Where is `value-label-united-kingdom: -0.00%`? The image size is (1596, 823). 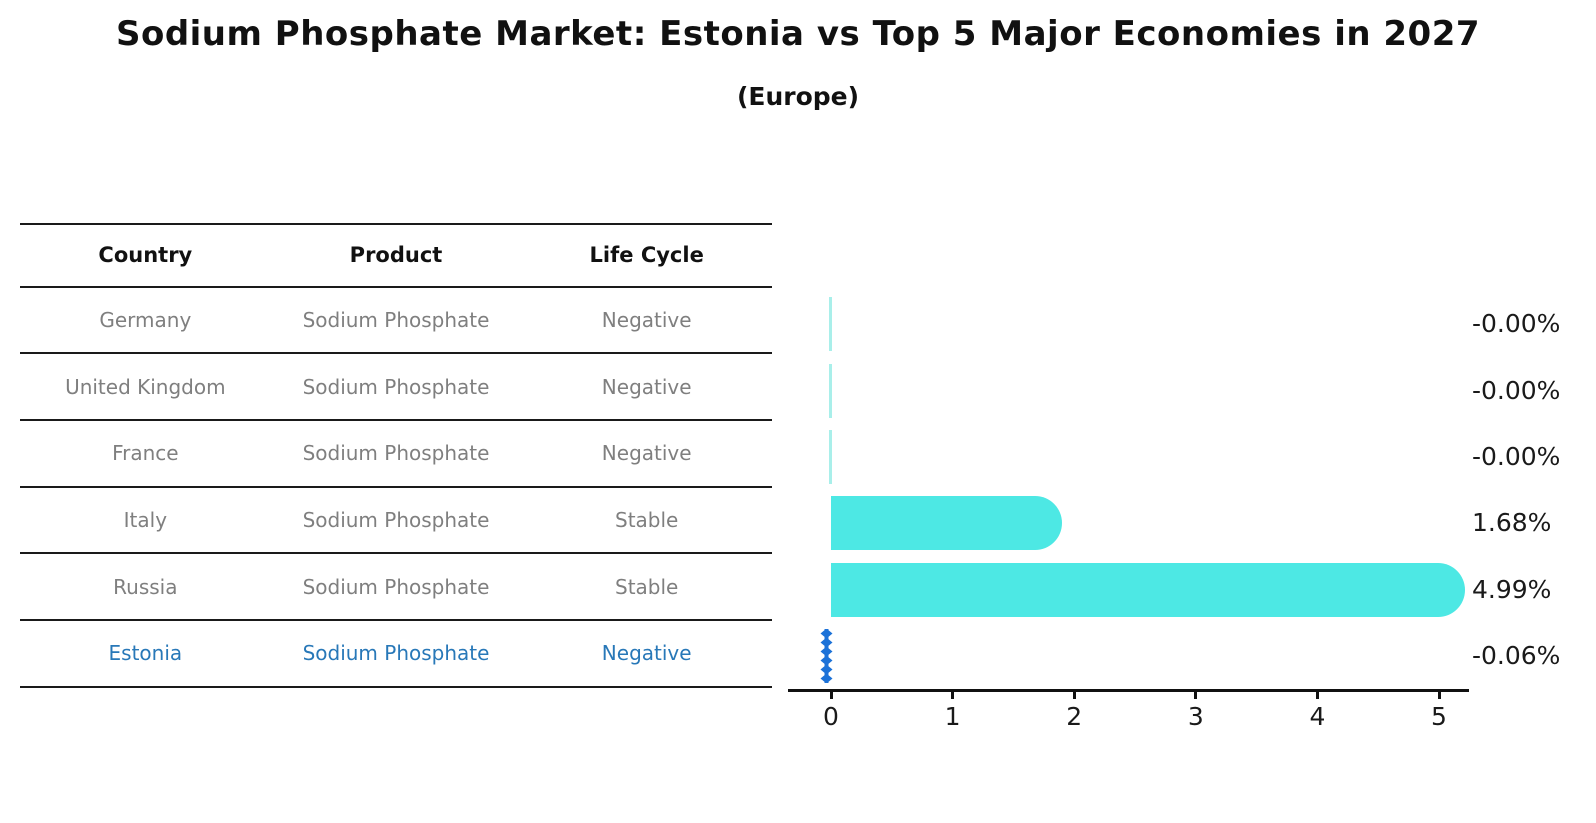
value-label-united-kingdom: -0.00% is located at coordinates (1516, 390).